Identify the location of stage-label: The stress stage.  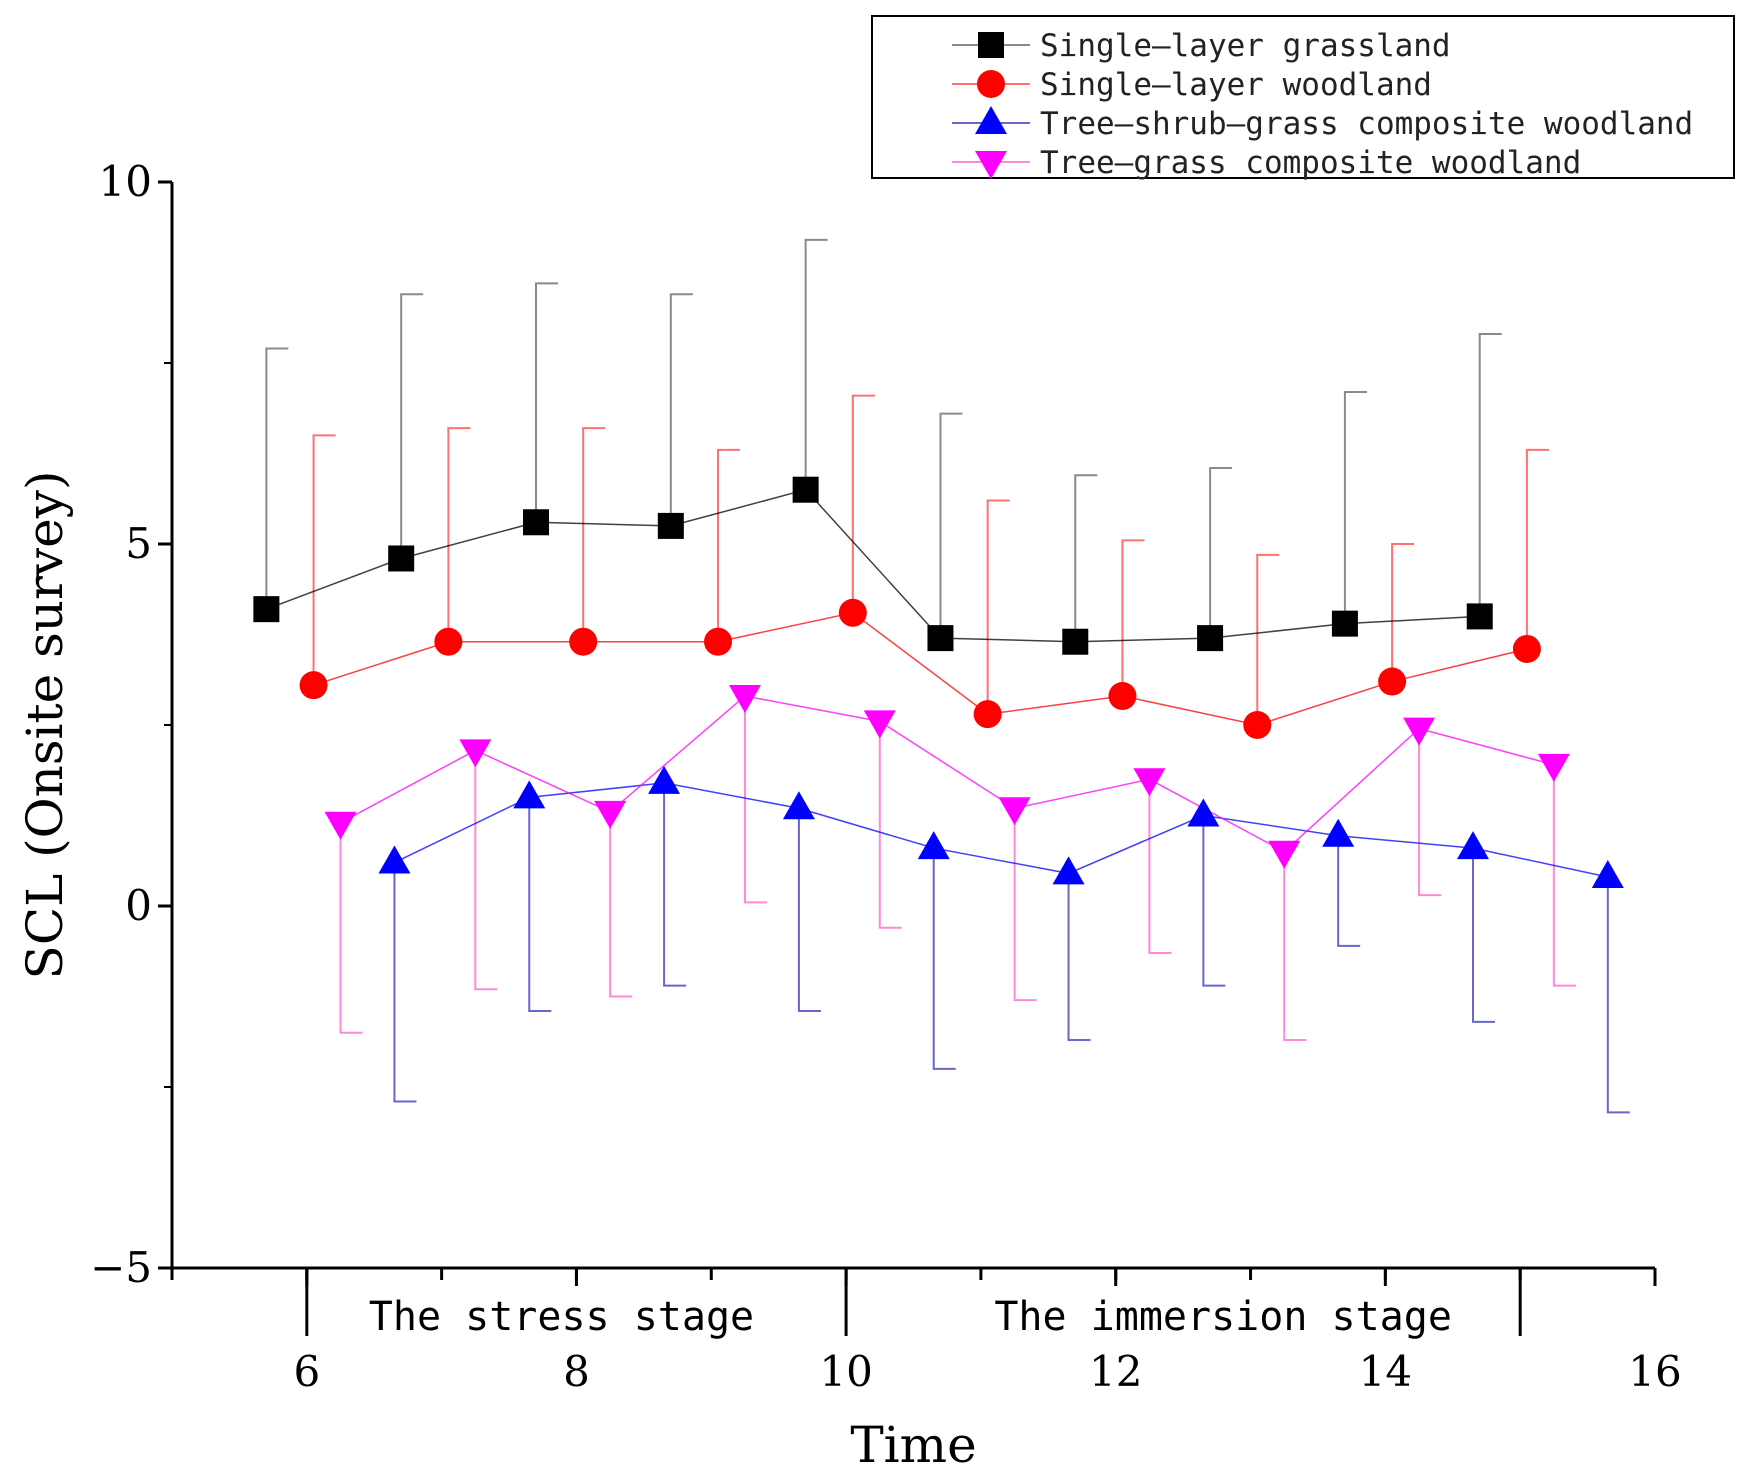
(561, 1317).